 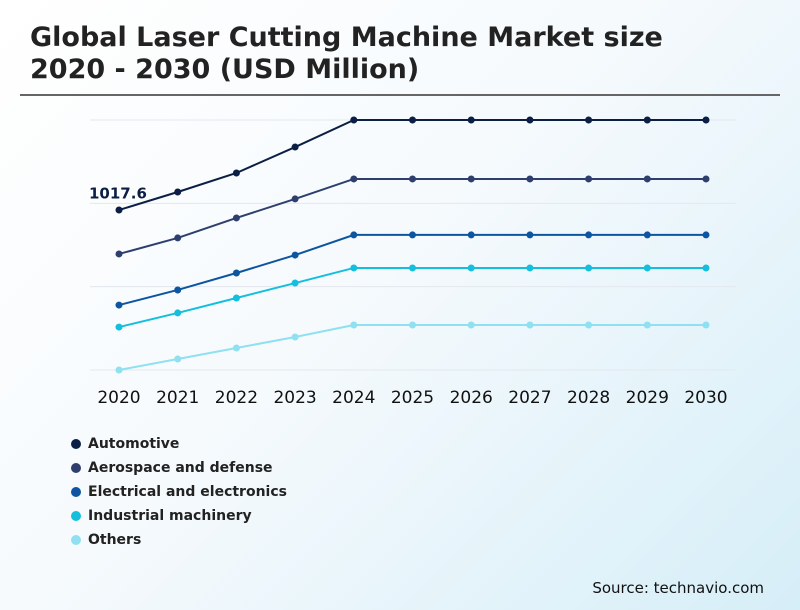 What do you see at coordinates (294, 398) in the screenshot?
I see `x-tick-label: 2023` at bounding box center [294, 398].